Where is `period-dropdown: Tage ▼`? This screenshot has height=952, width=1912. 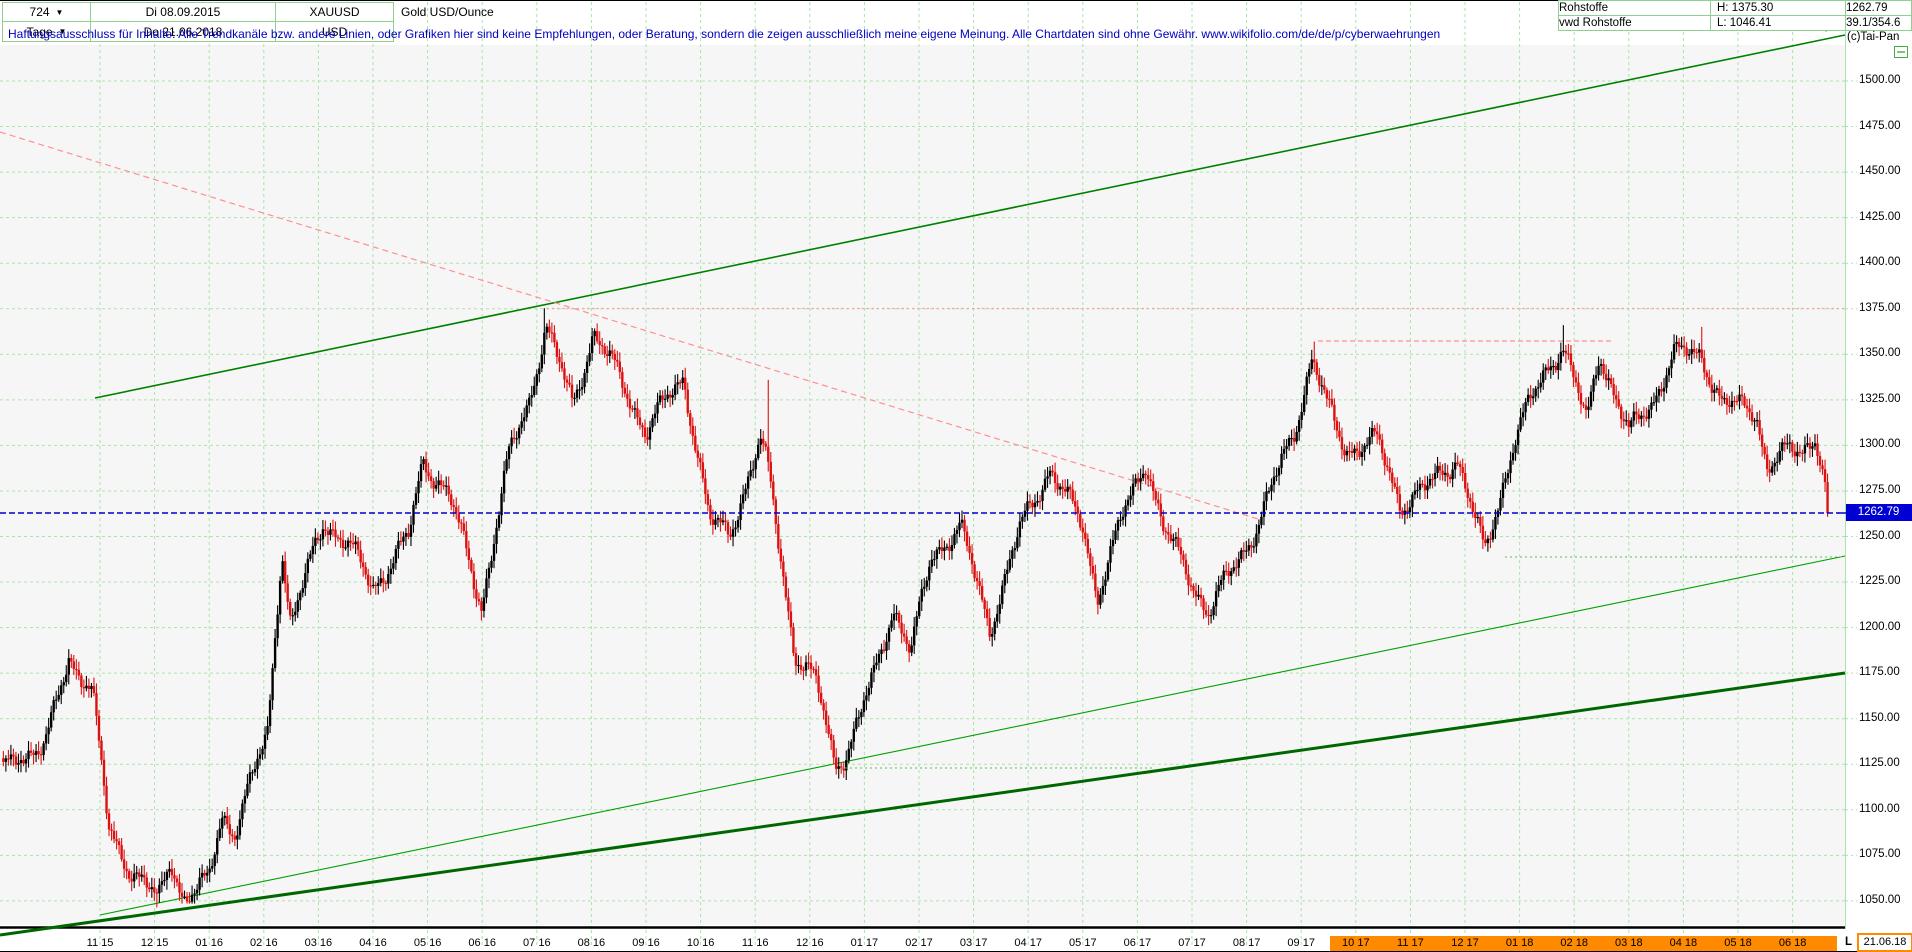 period-dropdown: Tage ▼ is located at coordinates (46, 31).